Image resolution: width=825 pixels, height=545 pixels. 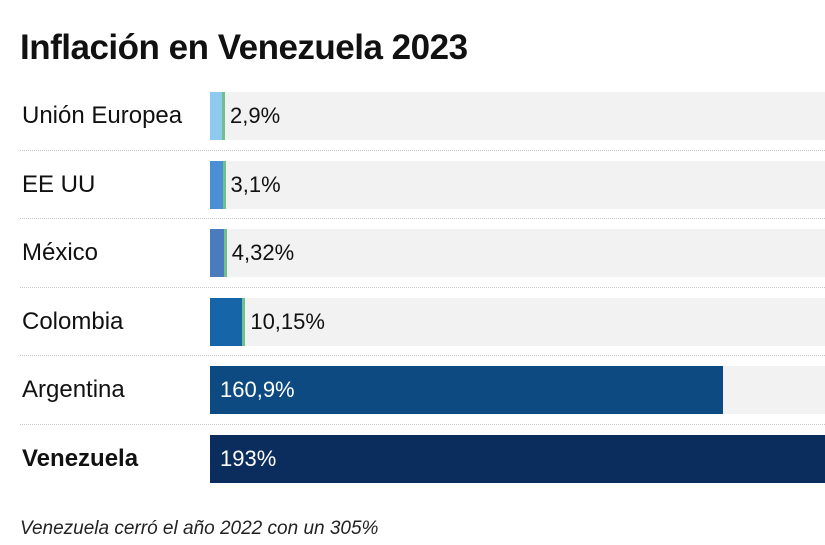 What do you see at coordinates (73, 321) in the screenshot?
I see `category-label: Colombia` at bounding box center [73, 321].